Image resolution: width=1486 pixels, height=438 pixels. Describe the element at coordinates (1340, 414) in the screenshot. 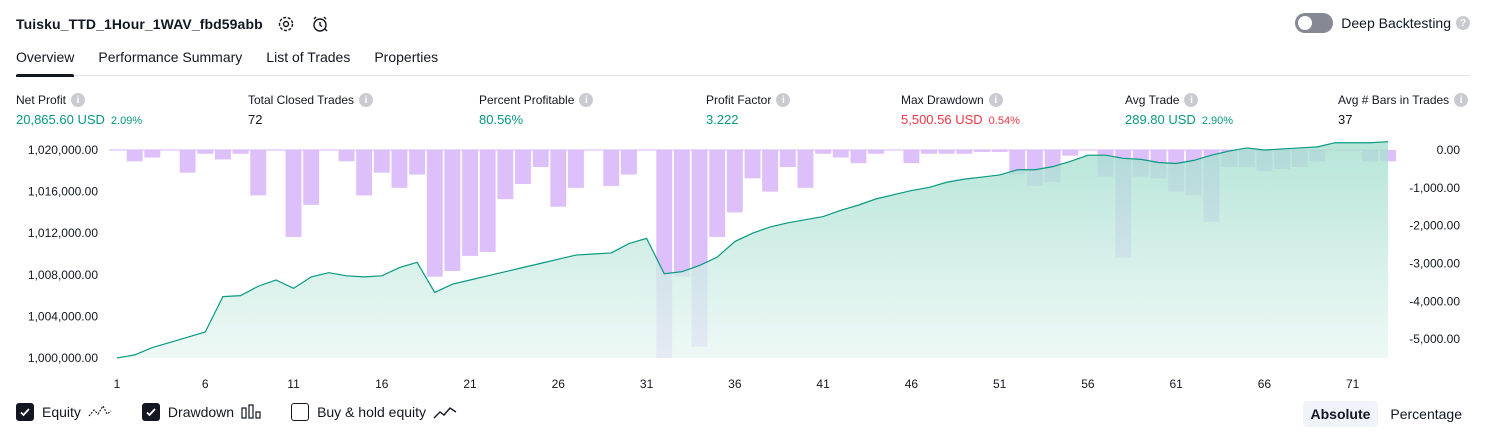

I see `absolute-button: Absolute` at that location.